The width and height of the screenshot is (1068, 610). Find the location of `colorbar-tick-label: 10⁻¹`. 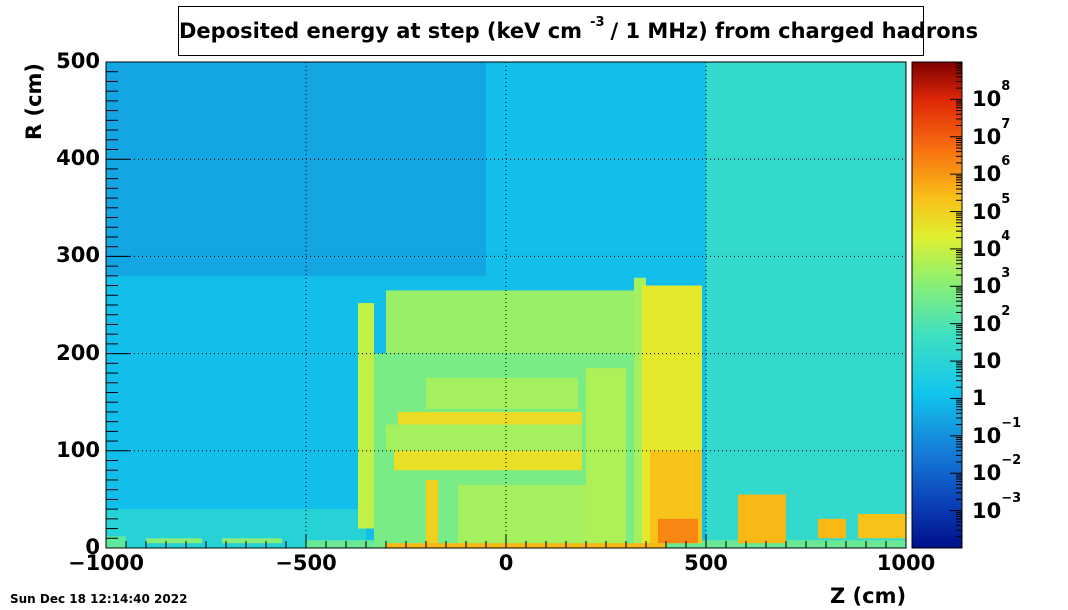

colorbar-tick-label: 10⁻¹ is located at coordinates (996, 432).